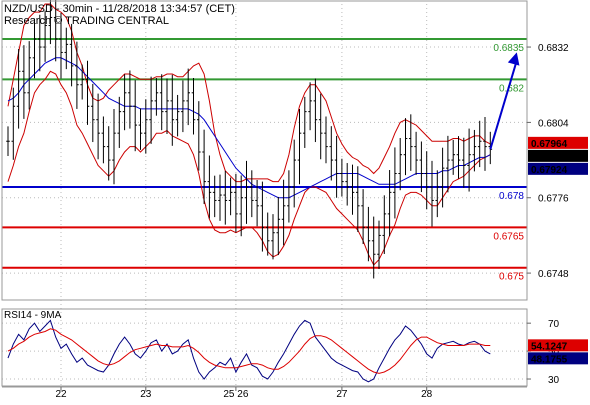  I want to click on rsi-line, so click(249, 351).